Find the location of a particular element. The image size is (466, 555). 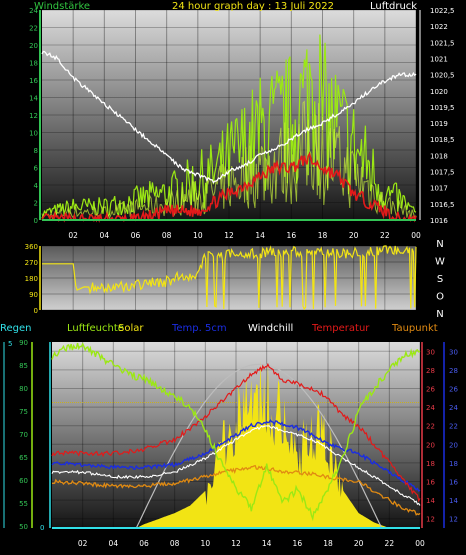

chart1-left-tick-label: 2 is located at coordinates (36, 204).